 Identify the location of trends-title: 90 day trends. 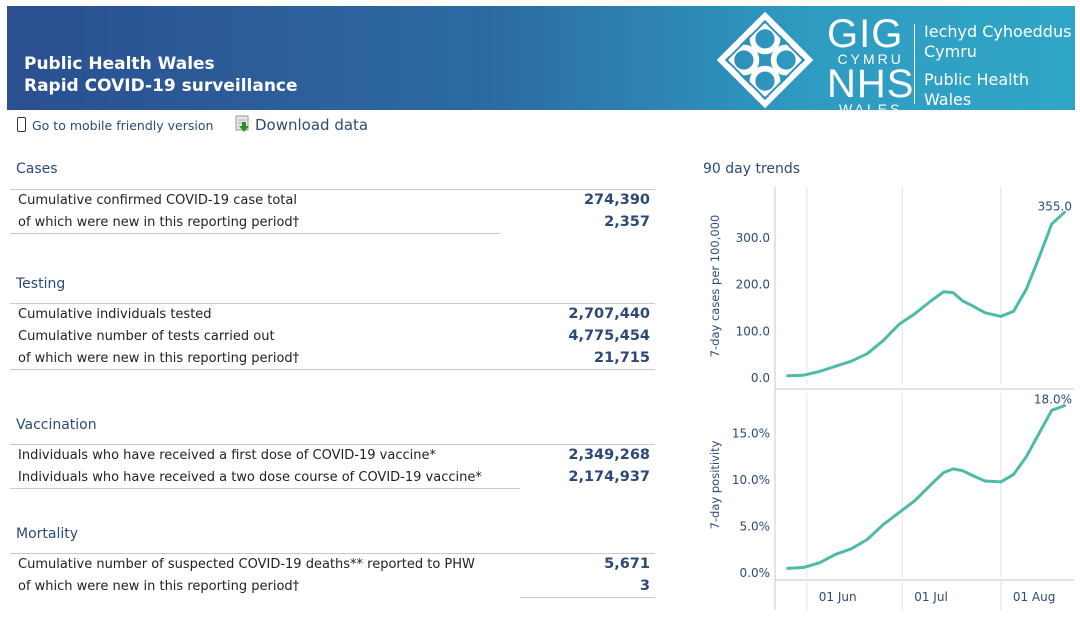
(752, 169).